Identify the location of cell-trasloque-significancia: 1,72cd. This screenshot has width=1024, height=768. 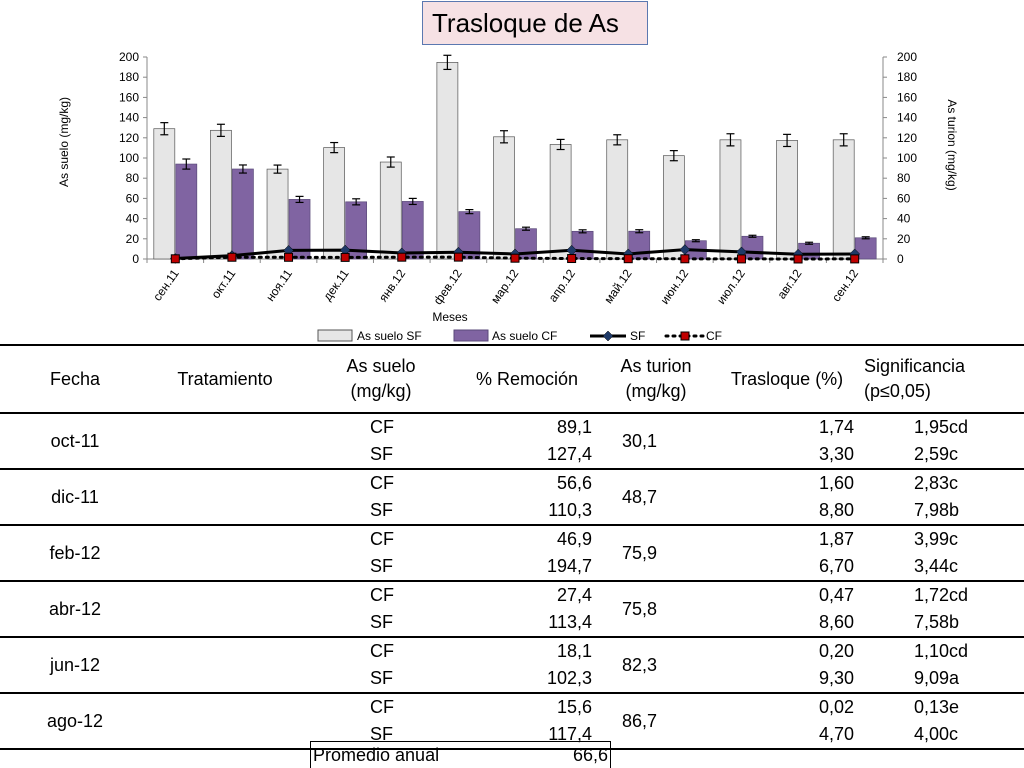
(941, 595).